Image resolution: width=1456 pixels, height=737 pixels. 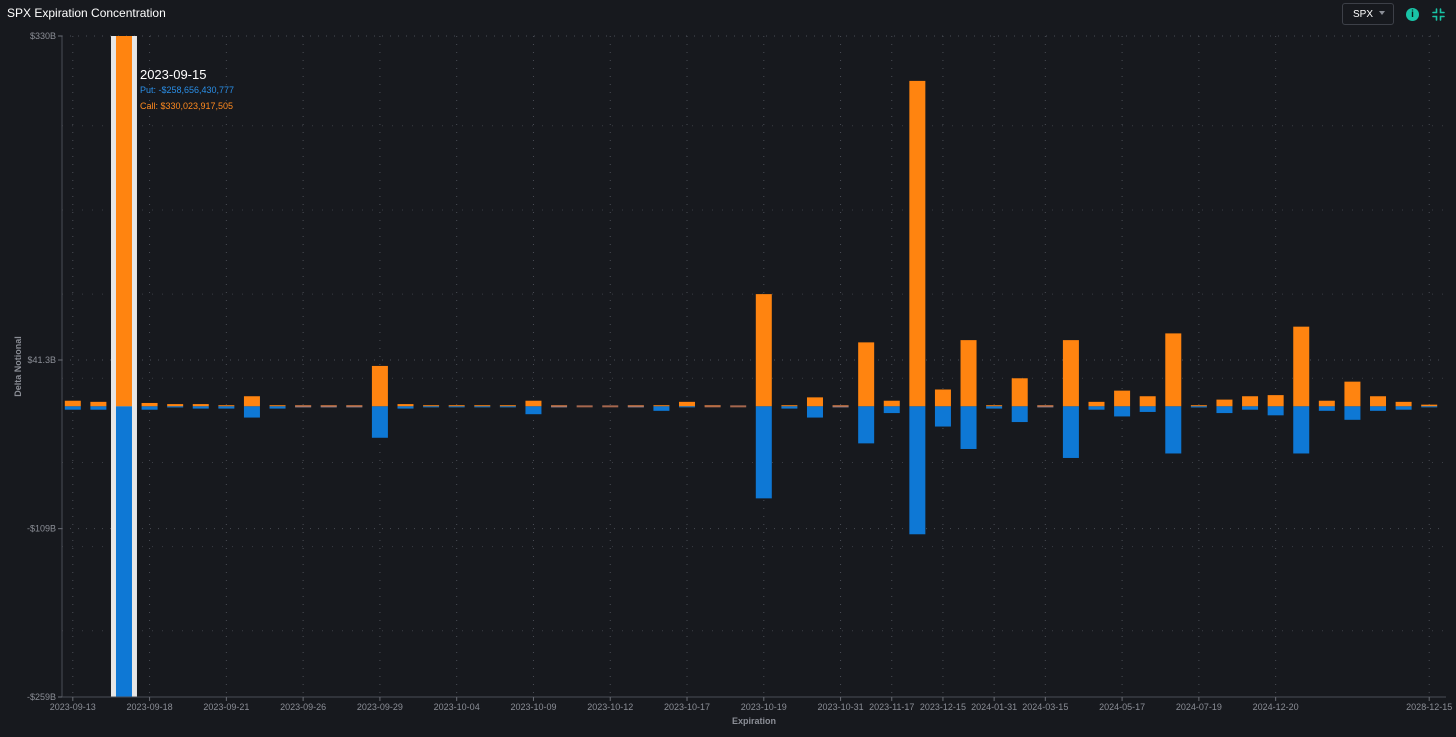 What do you see at coordinates (150, 707) in the screenshot?
I see `x-tick-label: 2023-09-18` at bounding box center [150, 707].